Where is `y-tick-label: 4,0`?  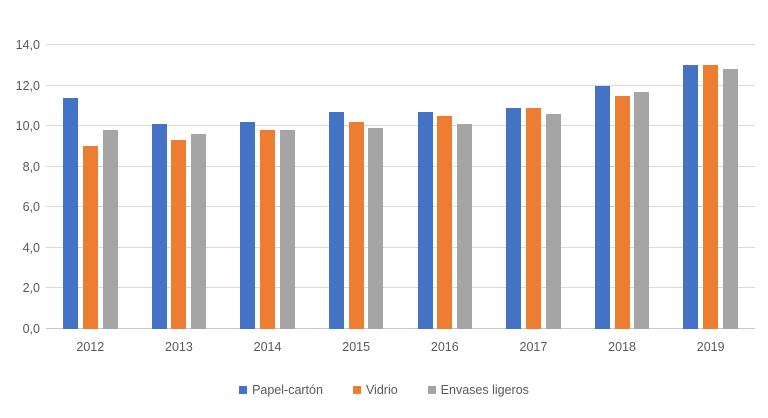
y-tick-label: 4,0 is located at coordinates (31, 247).